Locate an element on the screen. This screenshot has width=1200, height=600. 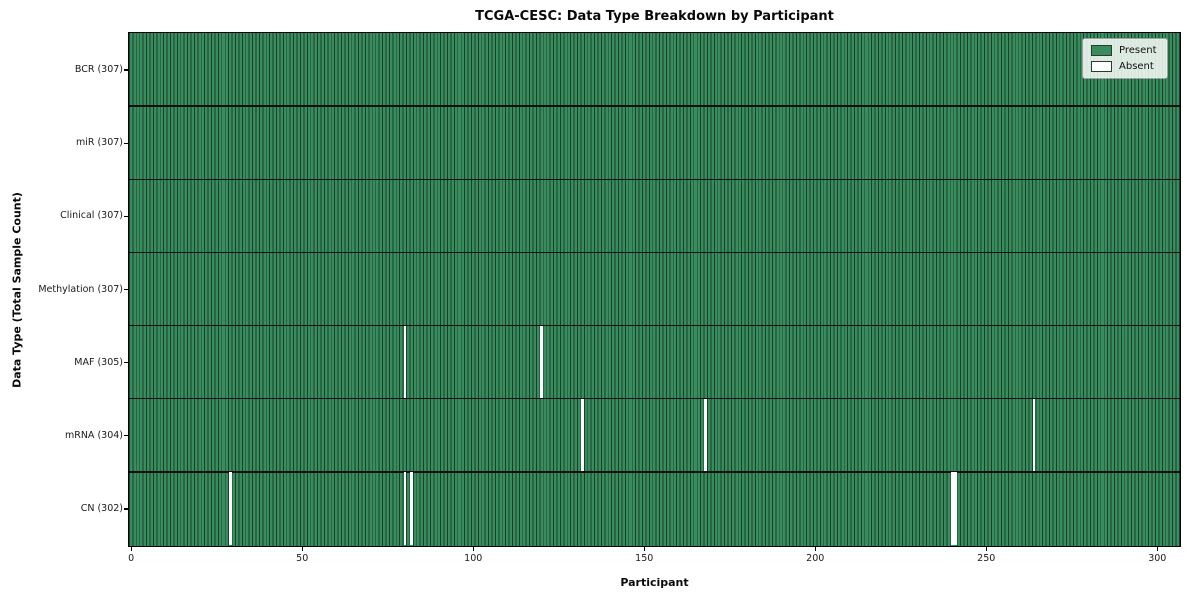
row-bcr is located at coordinates (654, 69).